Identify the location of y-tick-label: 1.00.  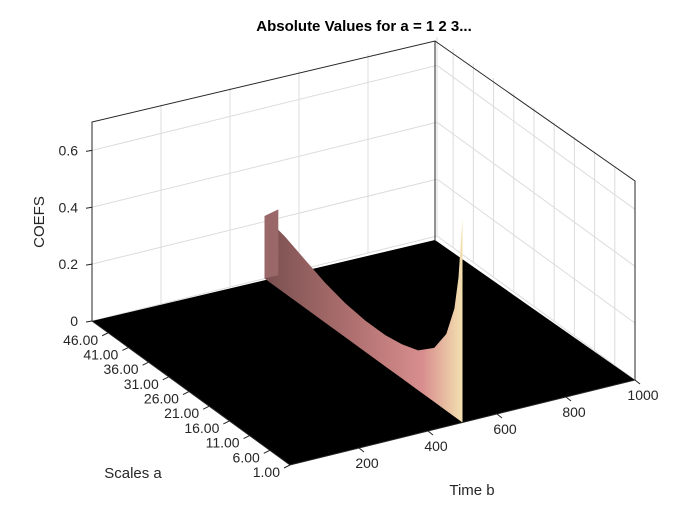
(266, 472).